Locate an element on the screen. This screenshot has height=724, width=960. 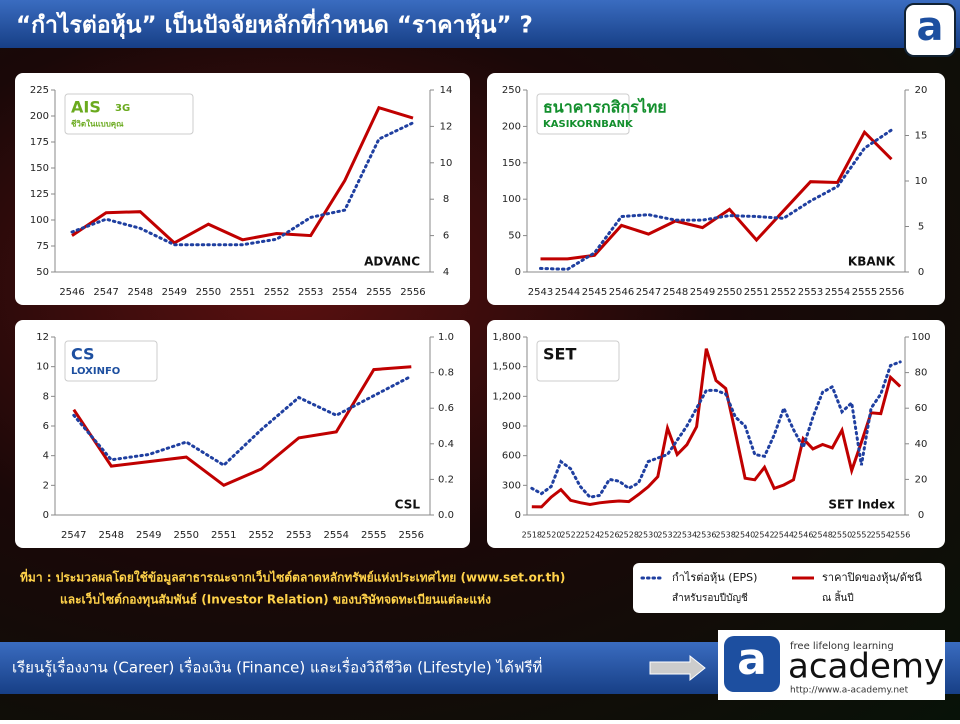
y2-tick-label: 0.0 is located at coordinates (446, 515).